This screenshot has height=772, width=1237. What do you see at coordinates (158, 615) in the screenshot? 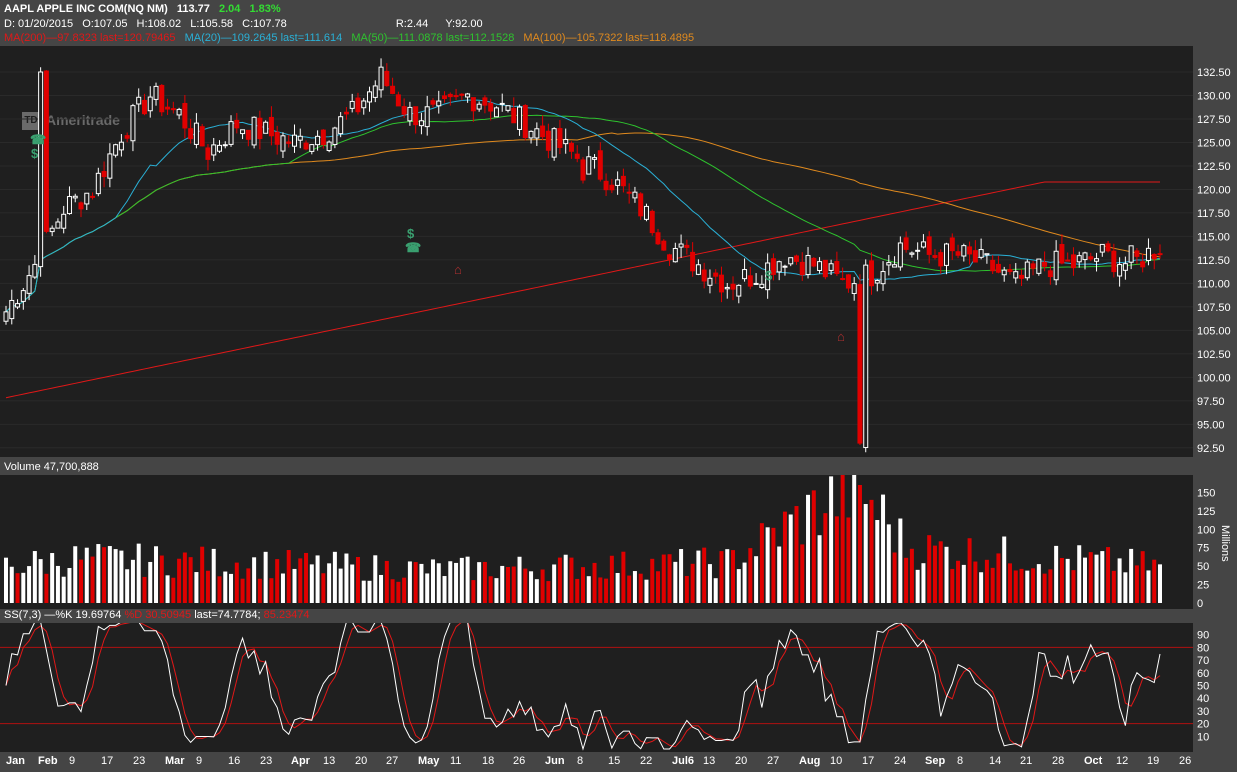
I see `stoch-d: %D 30.50945` at bounding box center [158, 615].